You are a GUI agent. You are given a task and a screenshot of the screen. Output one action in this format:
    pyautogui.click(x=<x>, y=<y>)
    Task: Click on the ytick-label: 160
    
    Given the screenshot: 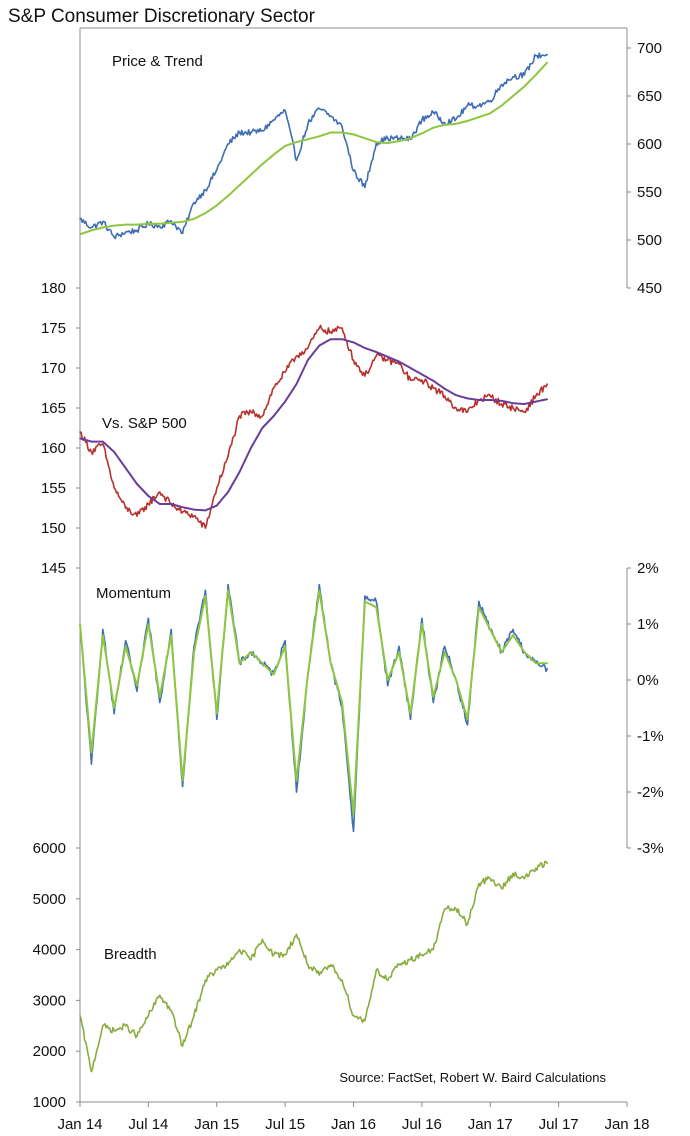 What is the action you would take?
    pyautogui.click(x=53, y=448)
    